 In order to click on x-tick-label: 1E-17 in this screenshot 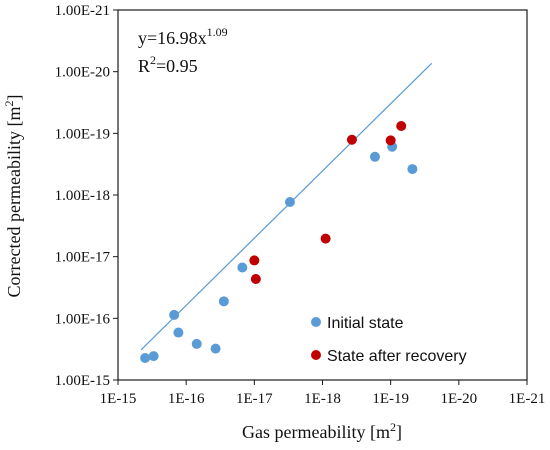, I will do `click(254, 399)`.